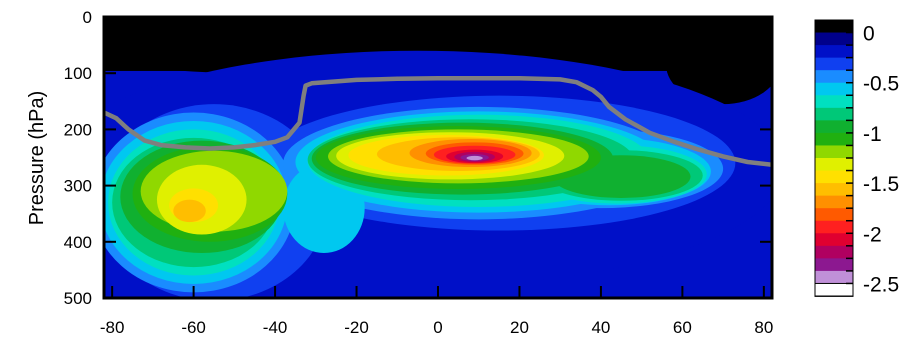 This screenshot has height=341, width=917. Describe the element at coordinates (881, 84) in the screenshot. I see `colorbar-label: -0.5` at that location.